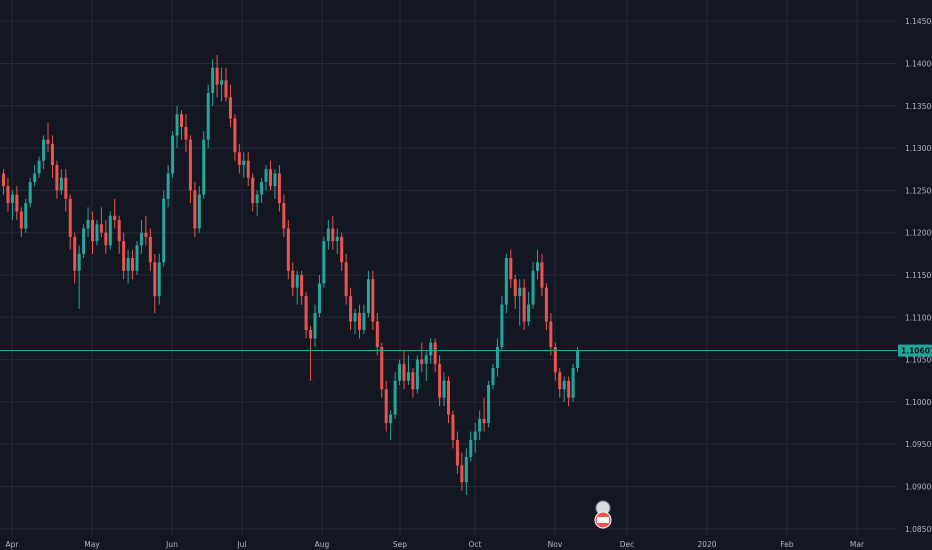 The image size is (932, 550). Describe the element at coordinates (918, 148) in the screenshot. I see `y-tick-label: 1.13000` at that location.